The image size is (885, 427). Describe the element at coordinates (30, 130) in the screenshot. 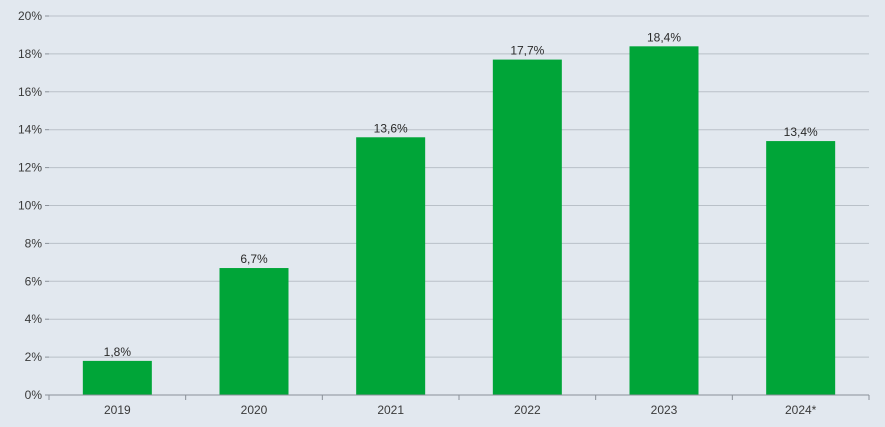

I see `y-tick-label: 14%` at that location.